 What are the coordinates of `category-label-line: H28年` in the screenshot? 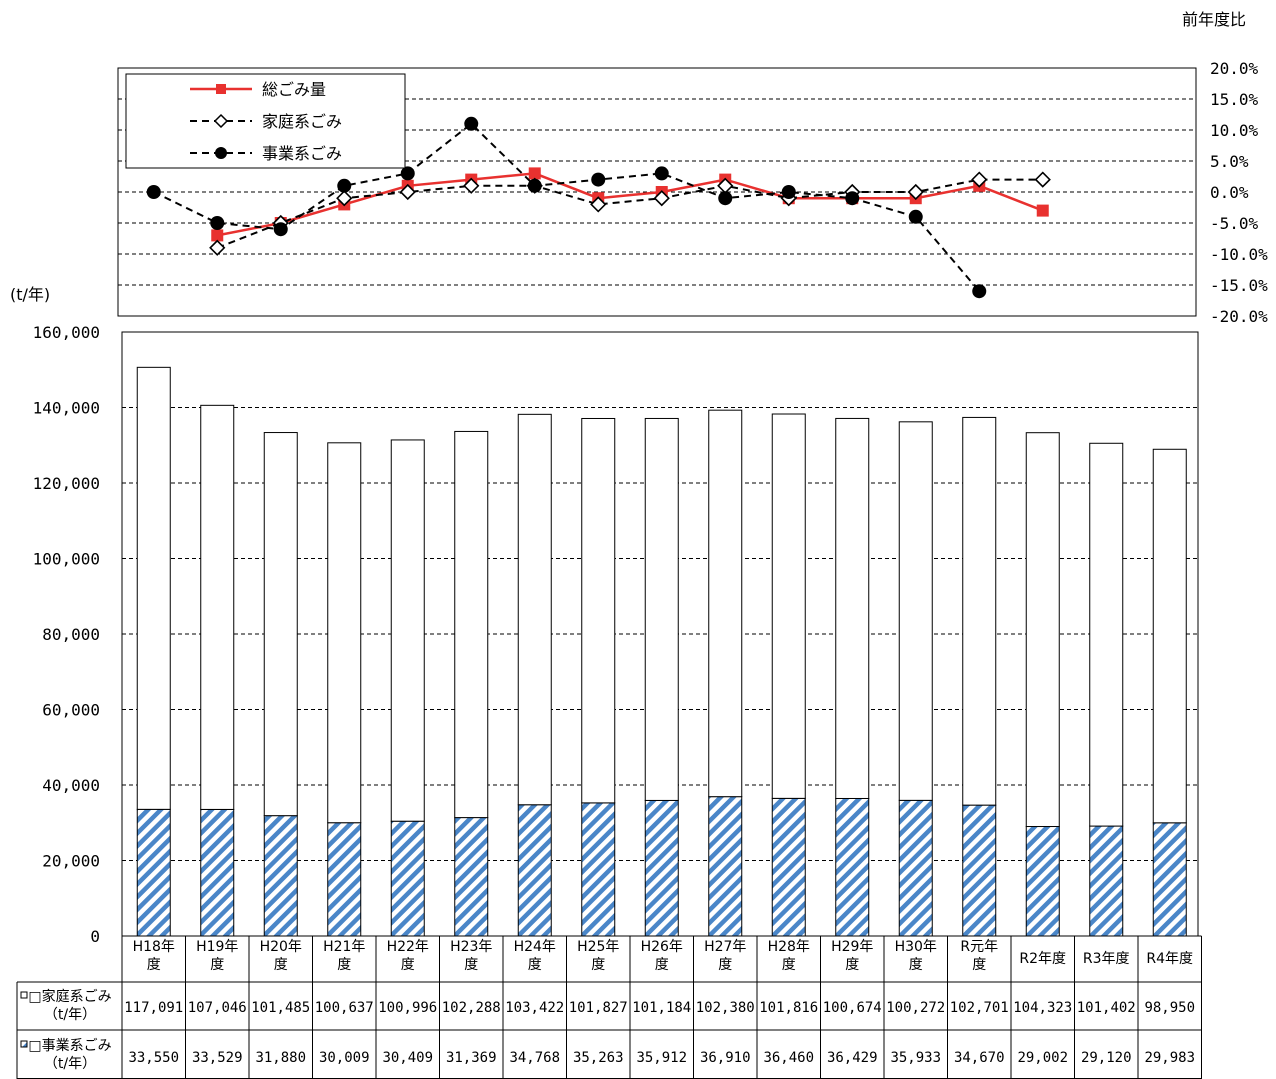 It's located at (789, 947).